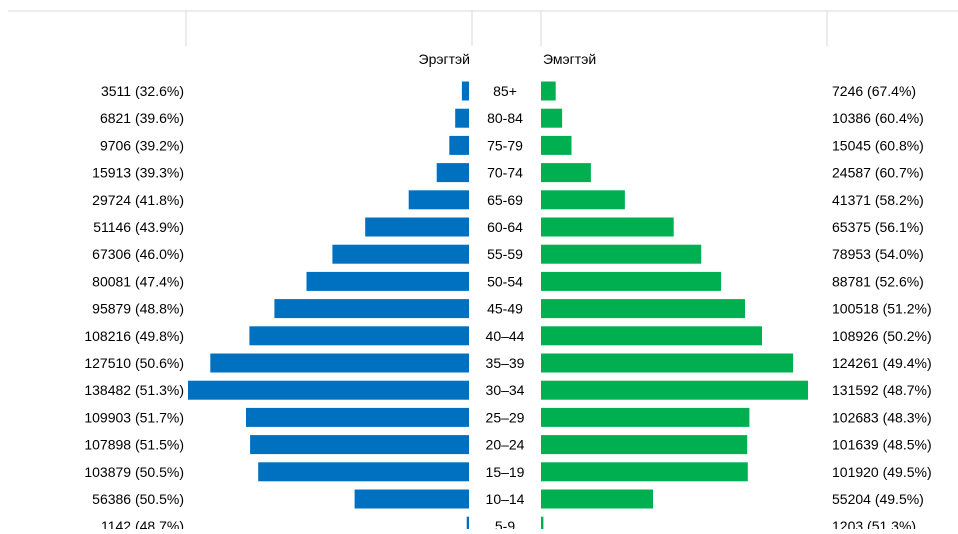 The height and width of the screenshot is (534, 958). I want to click on age-group-label-2: 80-84, so click(505, 118).